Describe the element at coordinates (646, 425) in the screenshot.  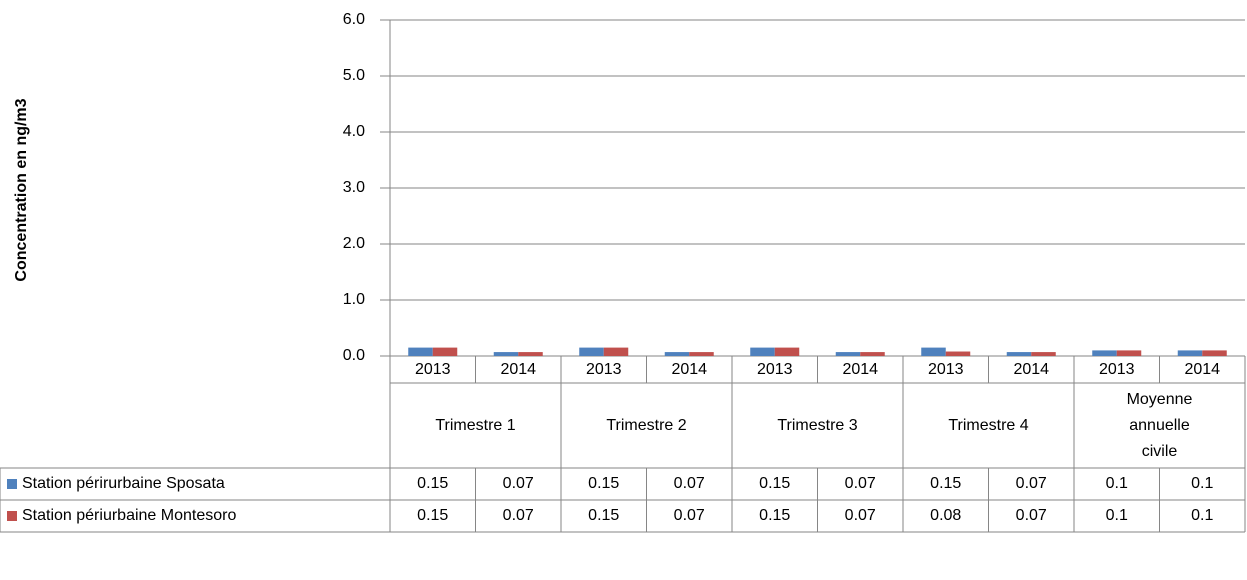
I see `group-label: Trimestre 2` at that location.